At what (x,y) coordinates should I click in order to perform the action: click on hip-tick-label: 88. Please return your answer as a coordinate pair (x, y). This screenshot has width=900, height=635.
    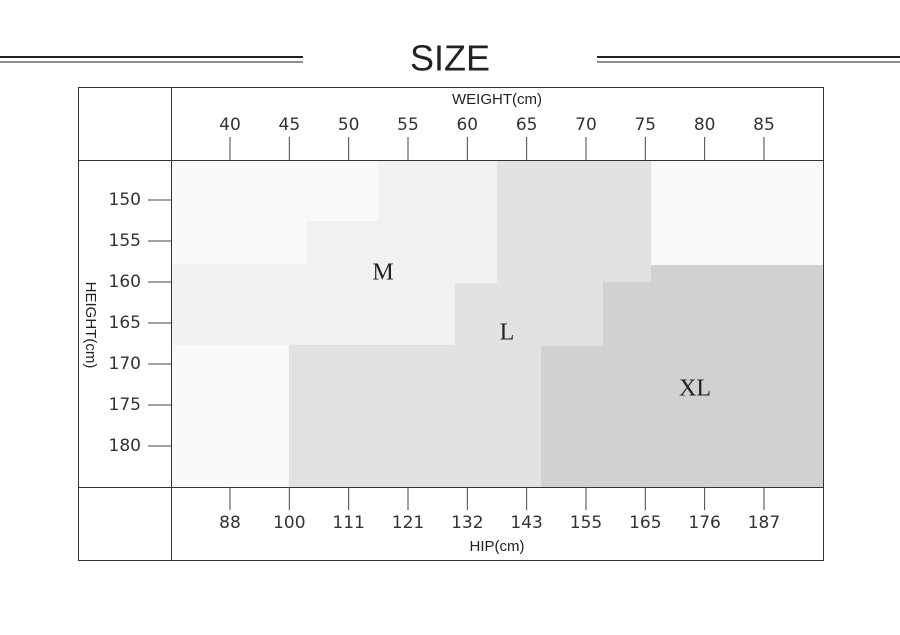
    Looking at the image, I should click on (230, 523).